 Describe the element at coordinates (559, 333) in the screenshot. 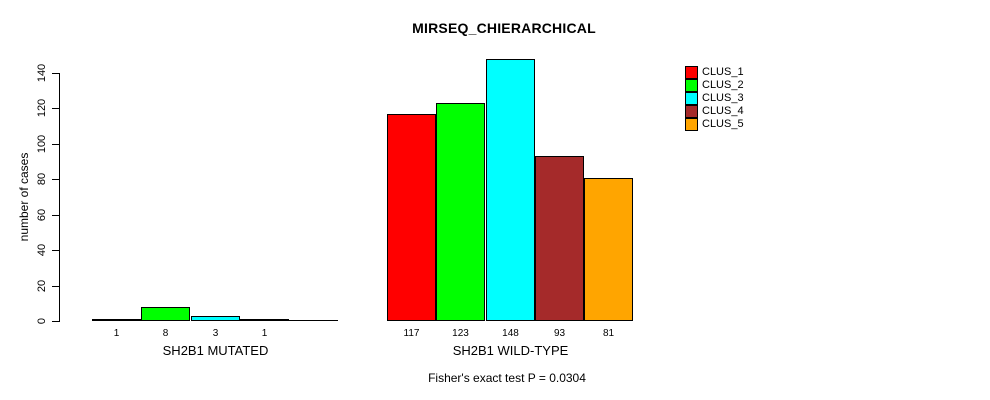

I see `bar-value-label: 93` at that location.